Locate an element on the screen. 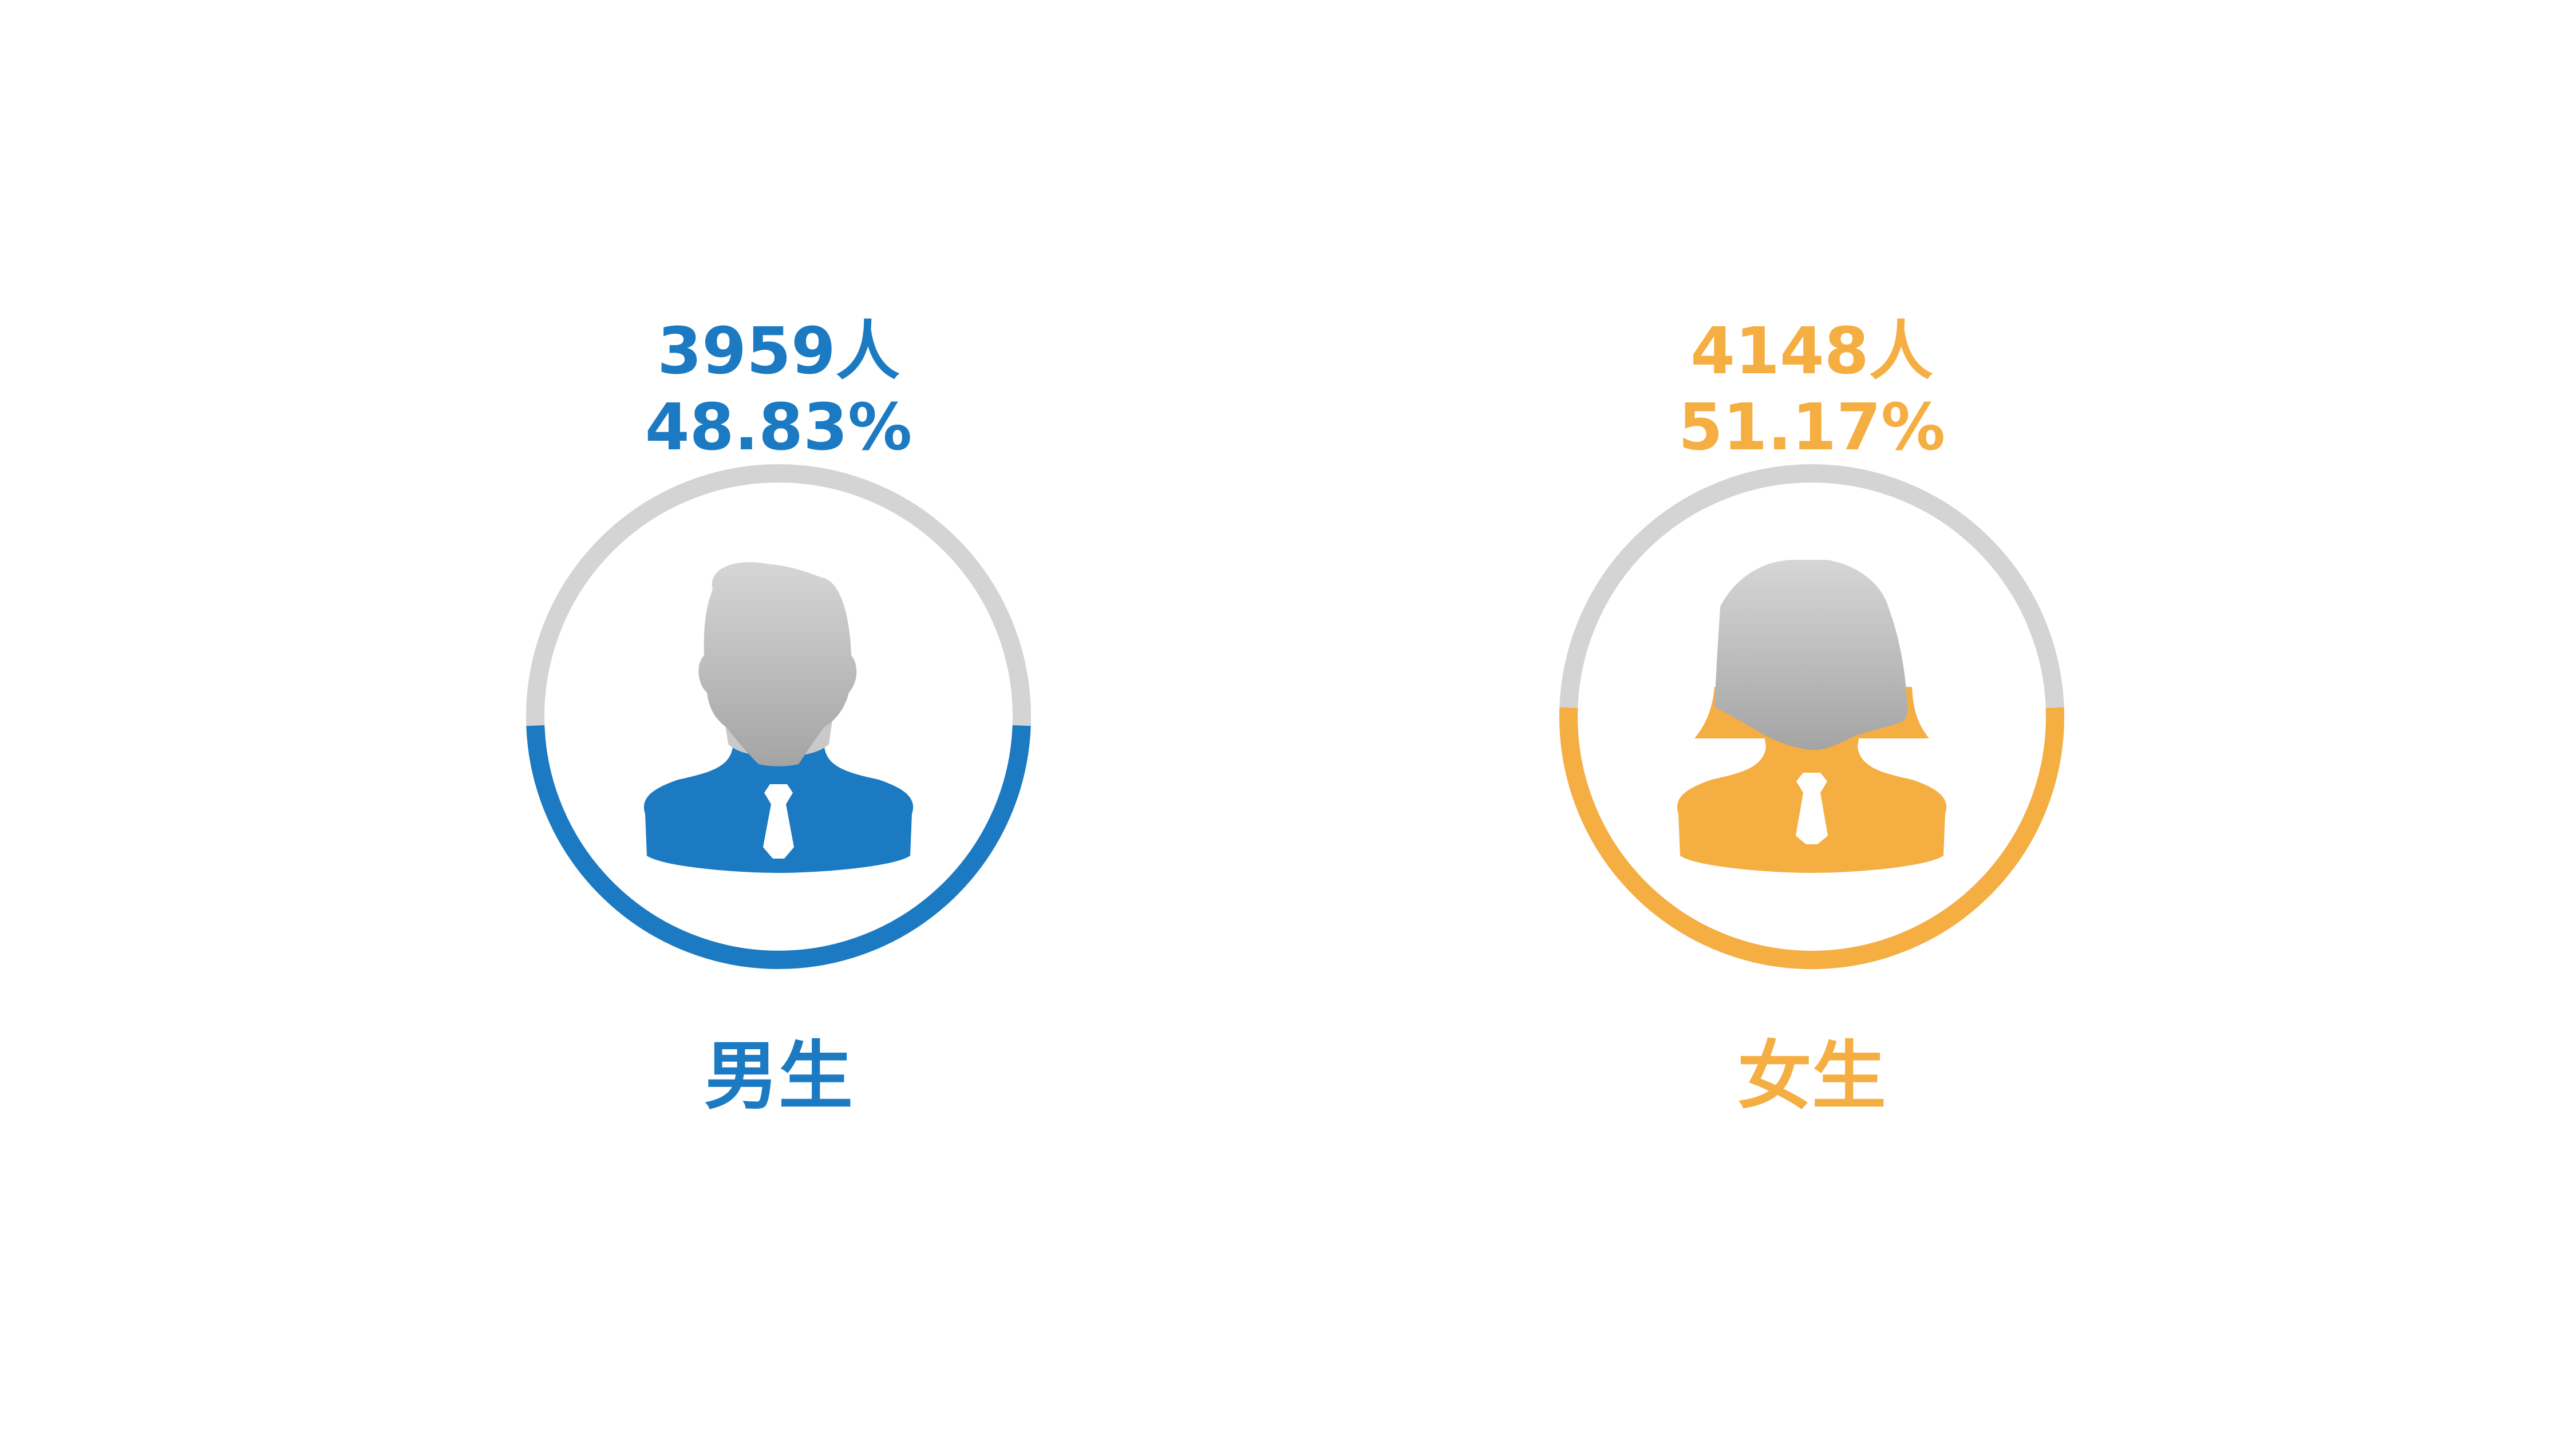  female-count-label: 4148人 is located at coordinates (1811, 351).